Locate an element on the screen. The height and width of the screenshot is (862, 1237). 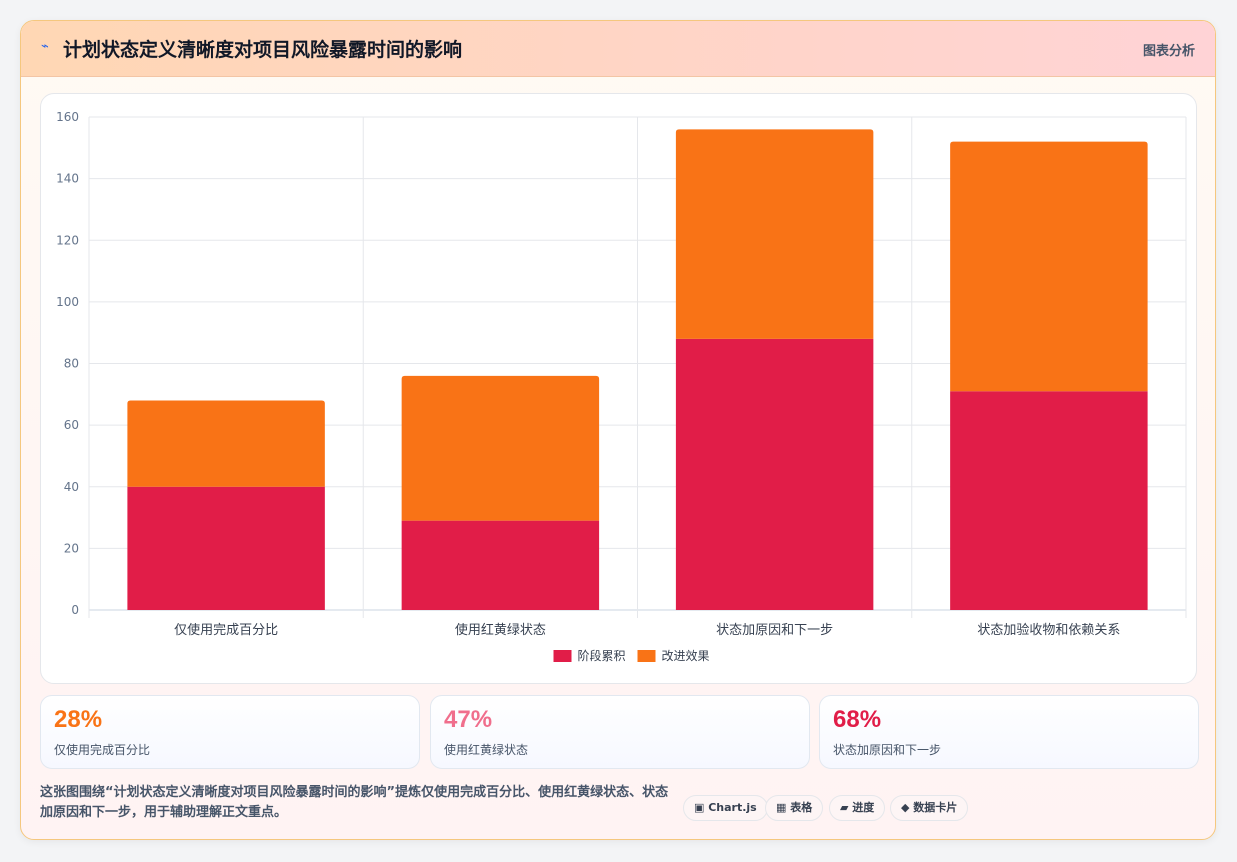
stat-cards: 28% 仅使用完成百分比 47% 使用红黄绿状态 68% 状态加原因和下一步 is located at coordinates (619, 732).